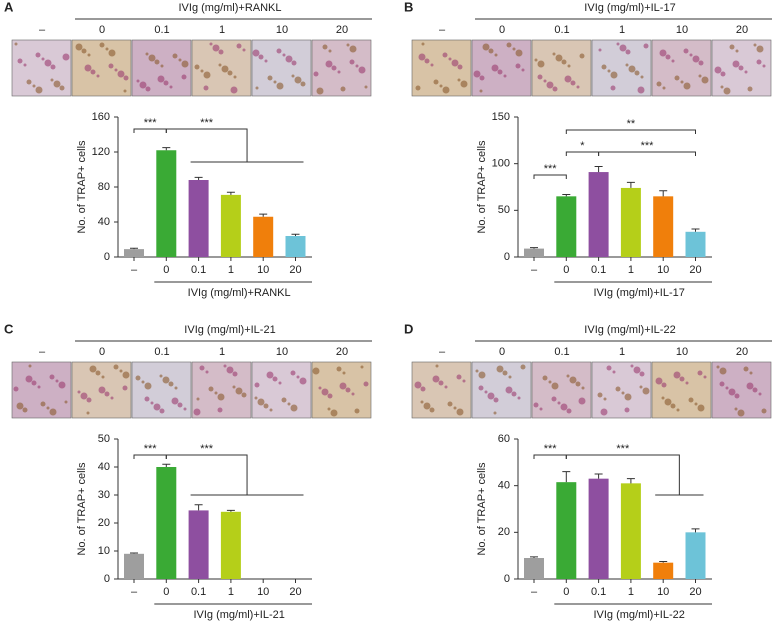 The height and width of the screenshot is (624, 772). I want to click on sig-label: **, so click(631, 124).